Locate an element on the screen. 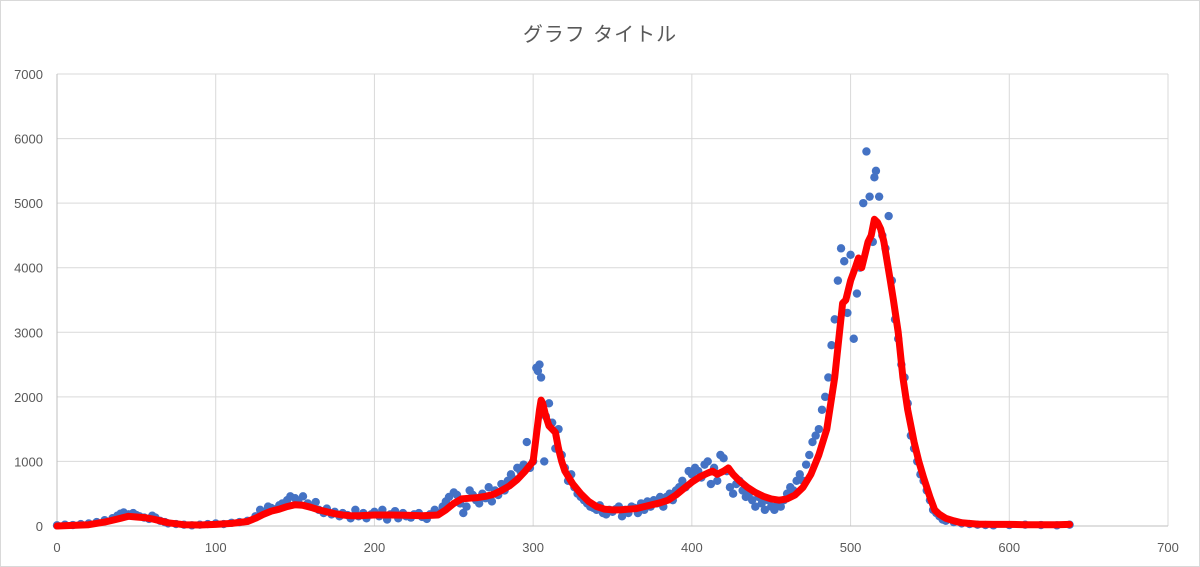  x-tick-label: 300 is located at coordinates (533, 547).